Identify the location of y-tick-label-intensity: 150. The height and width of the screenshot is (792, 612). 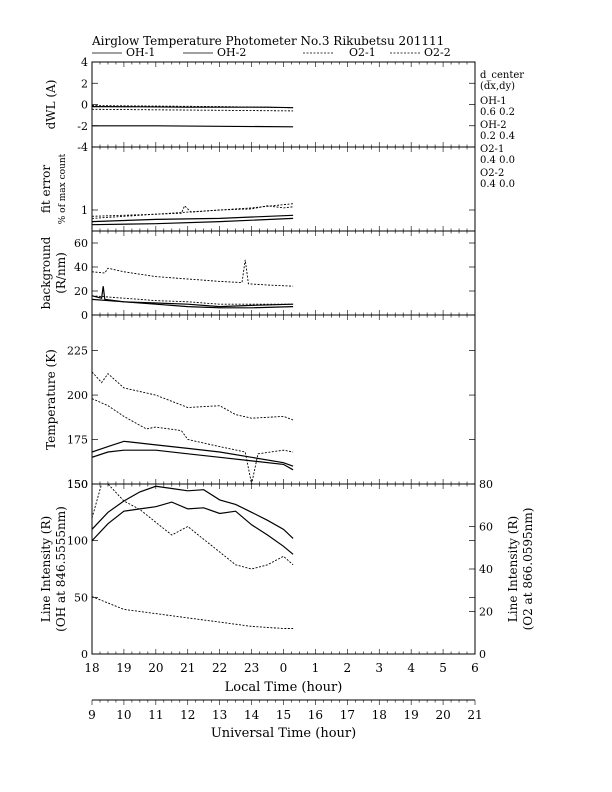
(77, 484).